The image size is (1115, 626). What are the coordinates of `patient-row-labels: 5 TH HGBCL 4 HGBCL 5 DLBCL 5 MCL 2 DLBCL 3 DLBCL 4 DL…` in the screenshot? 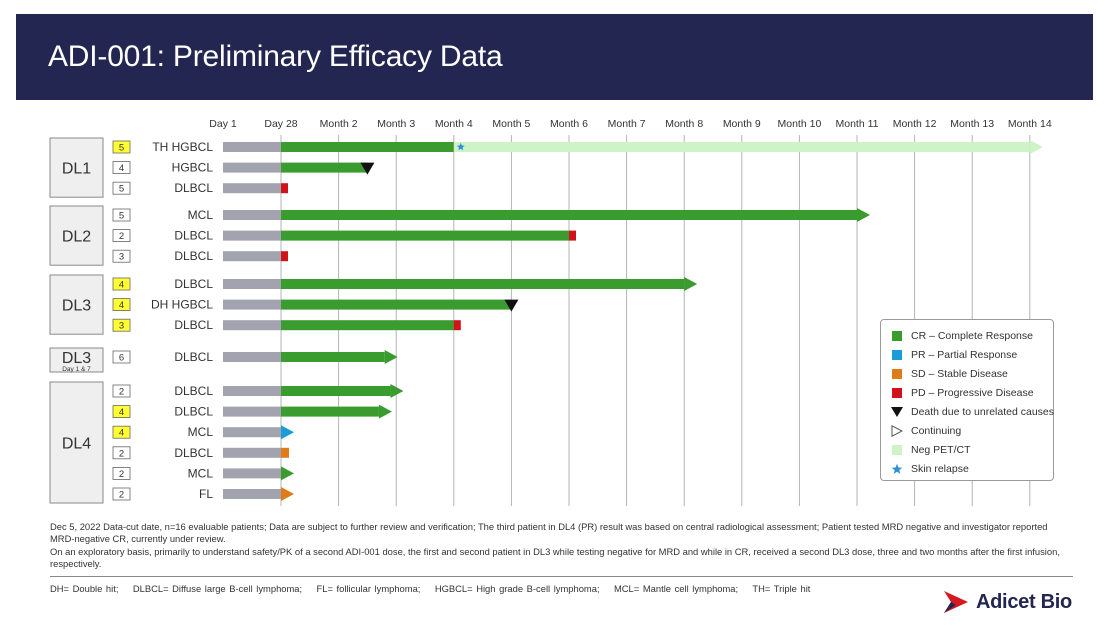 It's located at (163, 320).